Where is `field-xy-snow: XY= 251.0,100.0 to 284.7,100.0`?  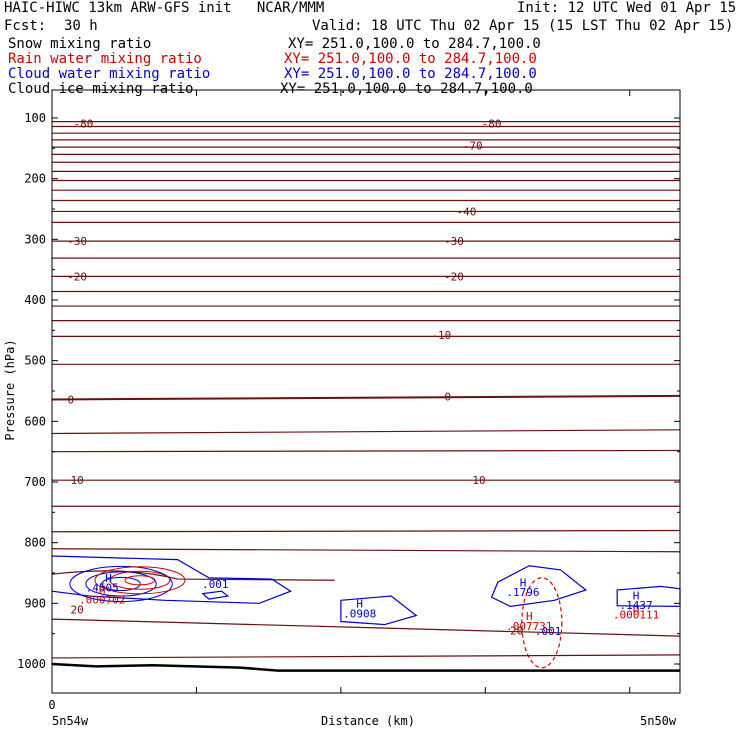 field-xy-snow: XY= 251.0,100.0 to 284.7,100.0 is located at coordinates (414, 44).